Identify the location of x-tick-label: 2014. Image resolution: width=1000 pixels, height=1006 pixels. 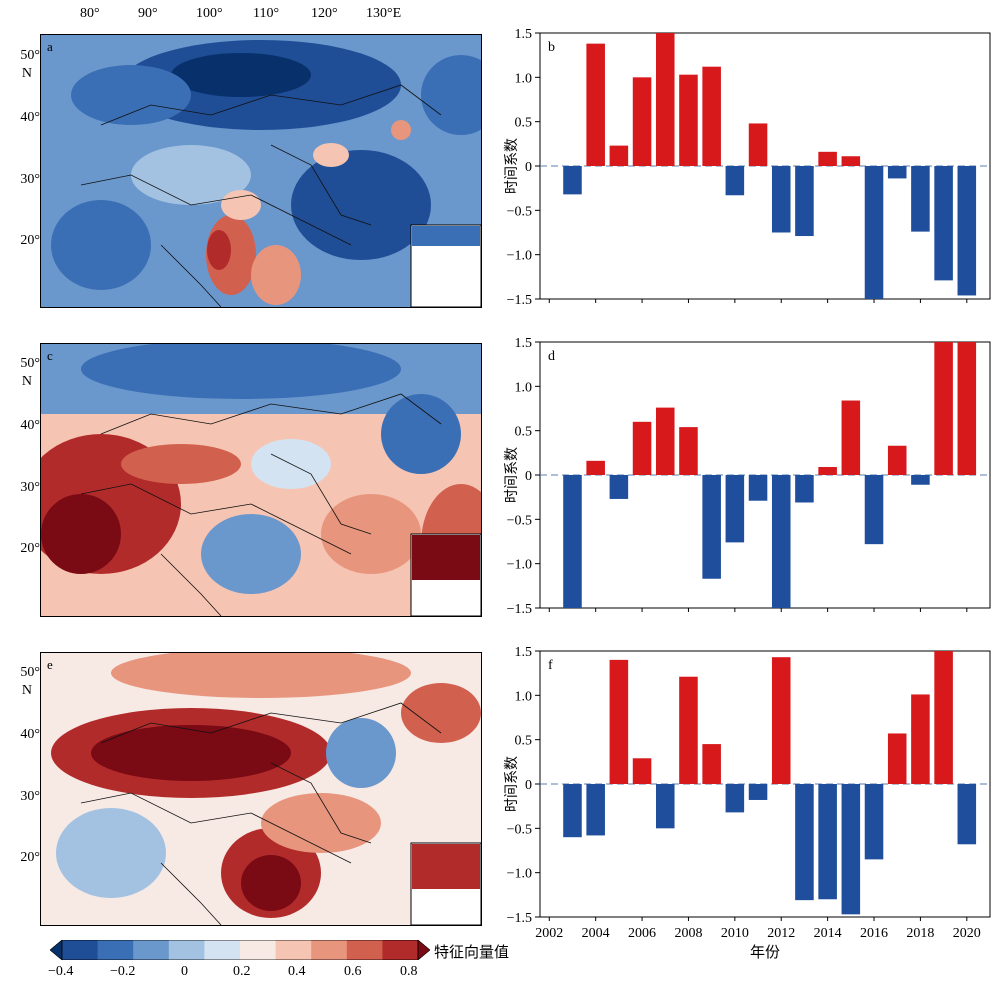
(828, 933).